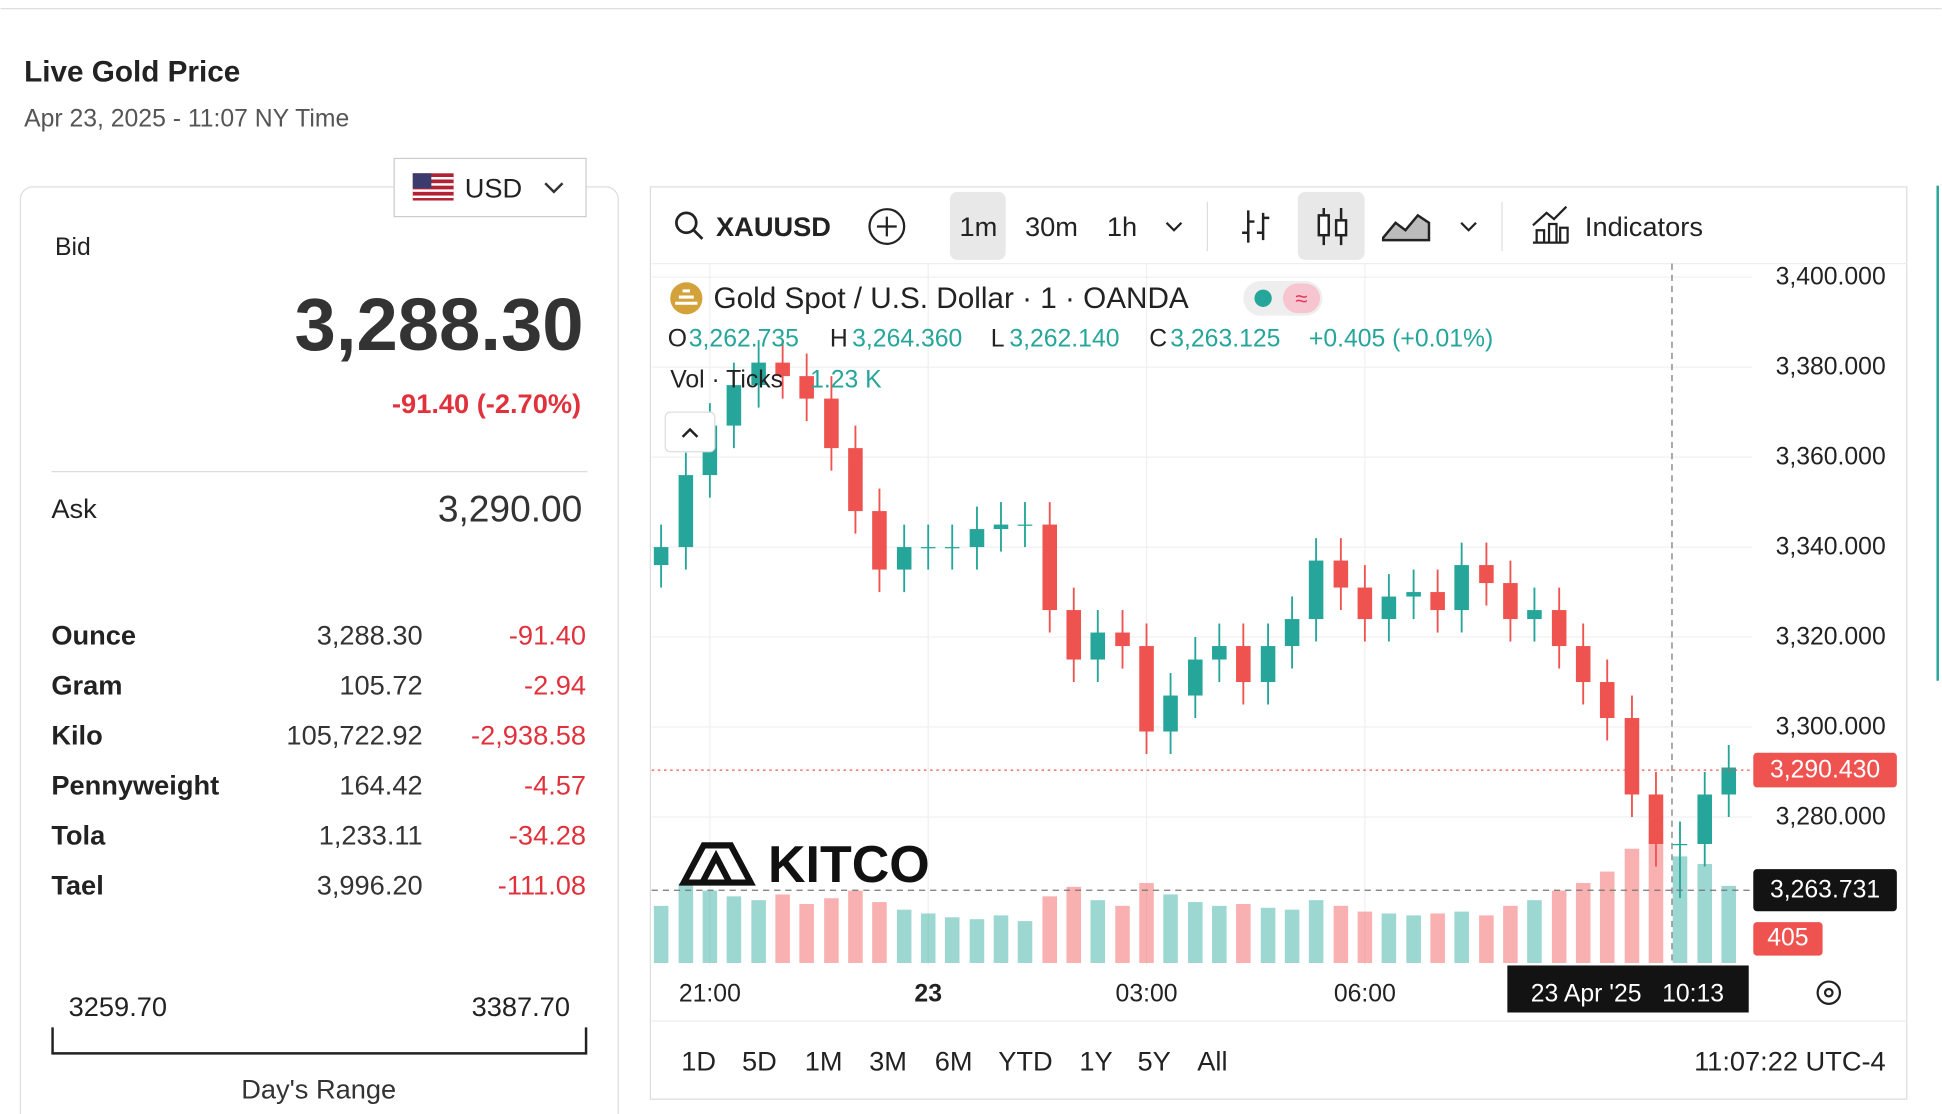 The image size is (1942, 1114). I want to click on x-tick-label: 21:00, so click(710, 993).